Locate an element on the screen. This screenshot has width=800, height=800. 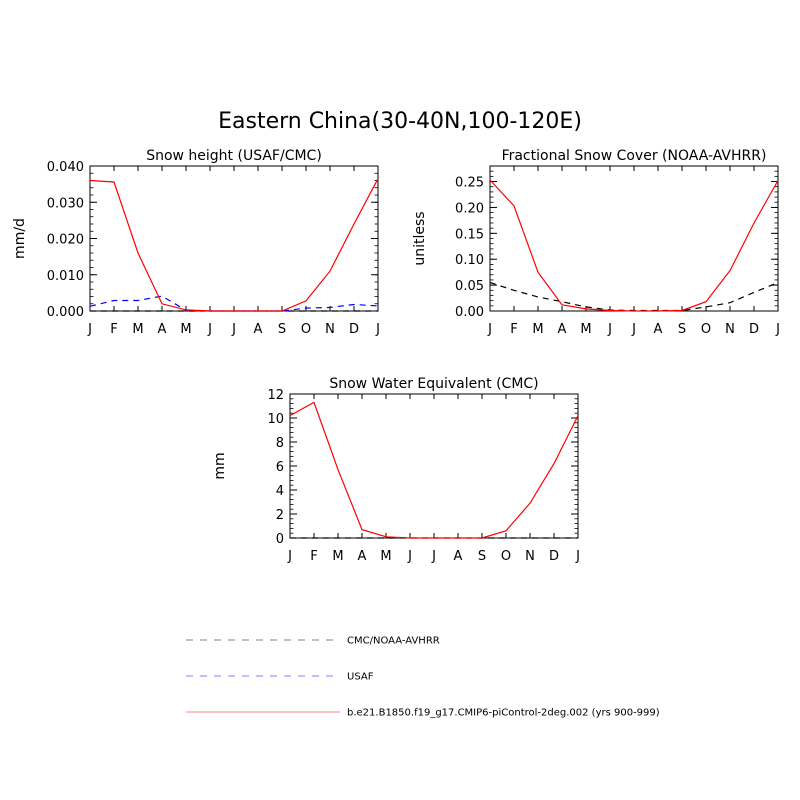
snow-cover-ytick-label: 0.20 is located at coordinates (469, 208).